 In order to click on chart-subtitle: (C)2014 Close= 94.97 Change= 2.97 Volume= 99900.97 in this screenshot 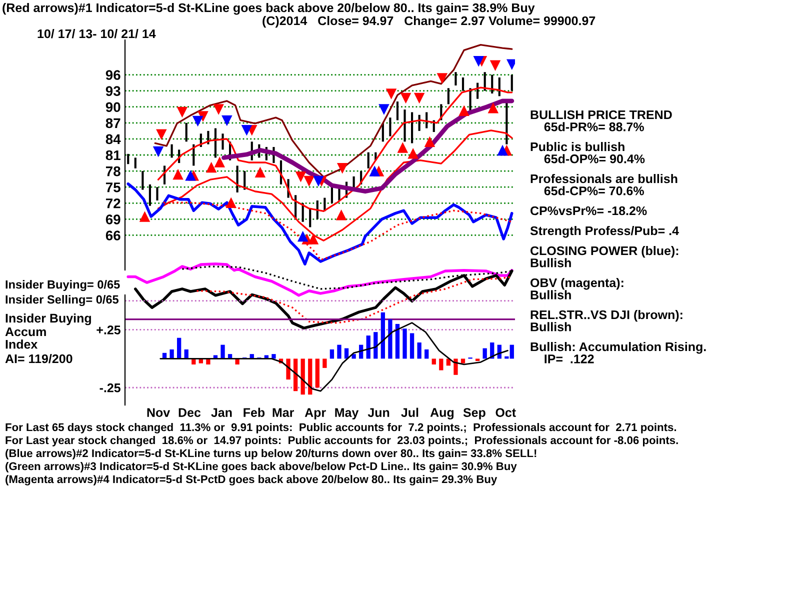, I will do `click(429, 22)`.